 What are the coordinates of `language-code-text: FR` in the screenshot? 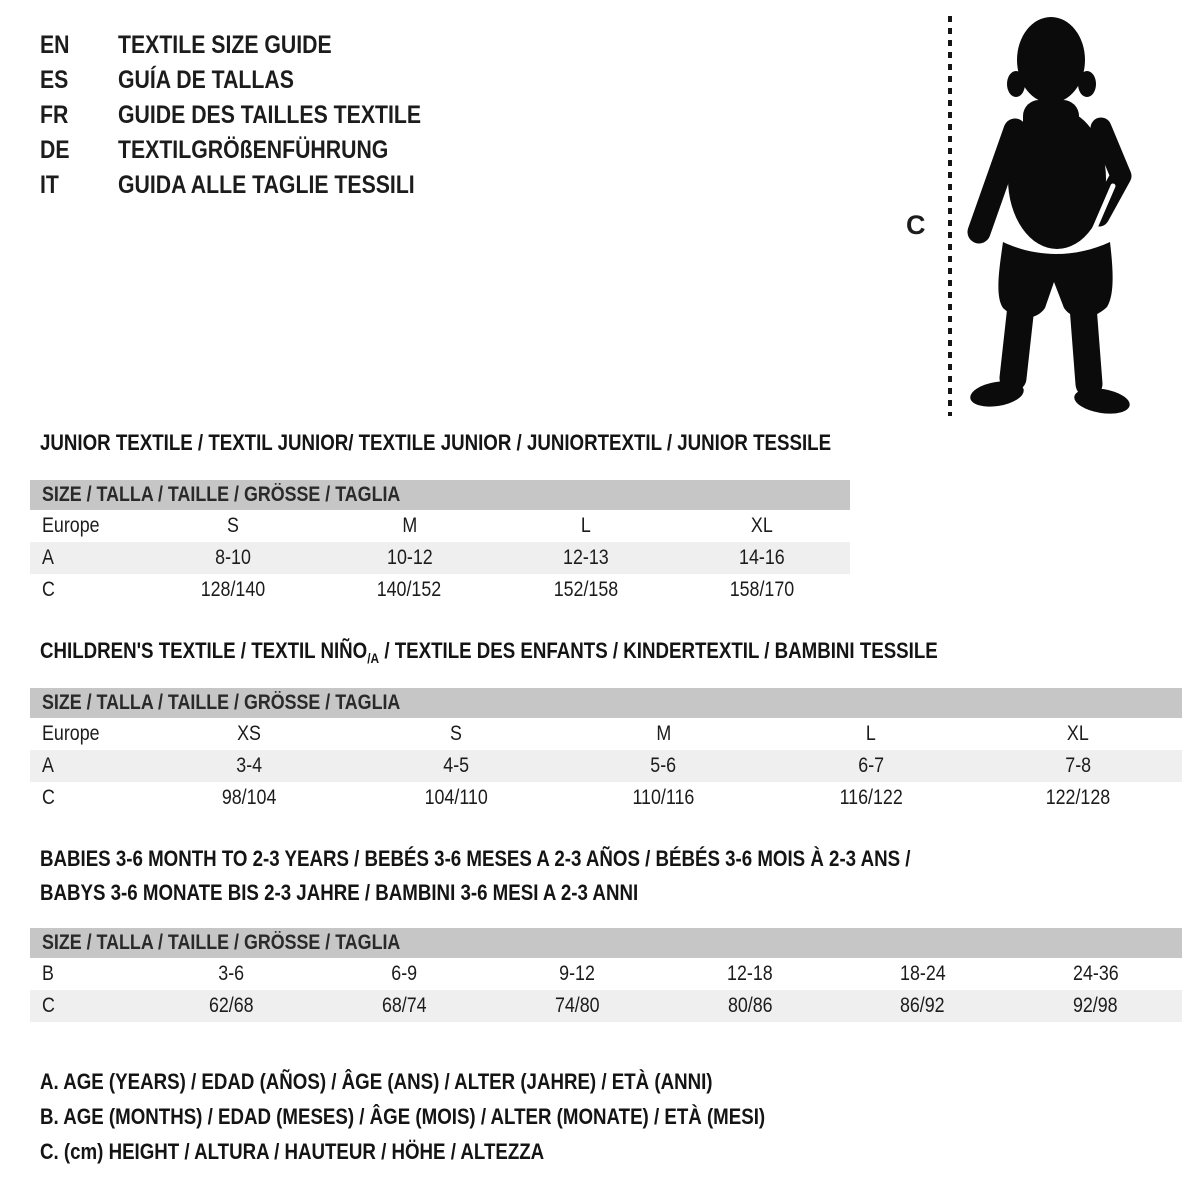 It's located at (54, 115).